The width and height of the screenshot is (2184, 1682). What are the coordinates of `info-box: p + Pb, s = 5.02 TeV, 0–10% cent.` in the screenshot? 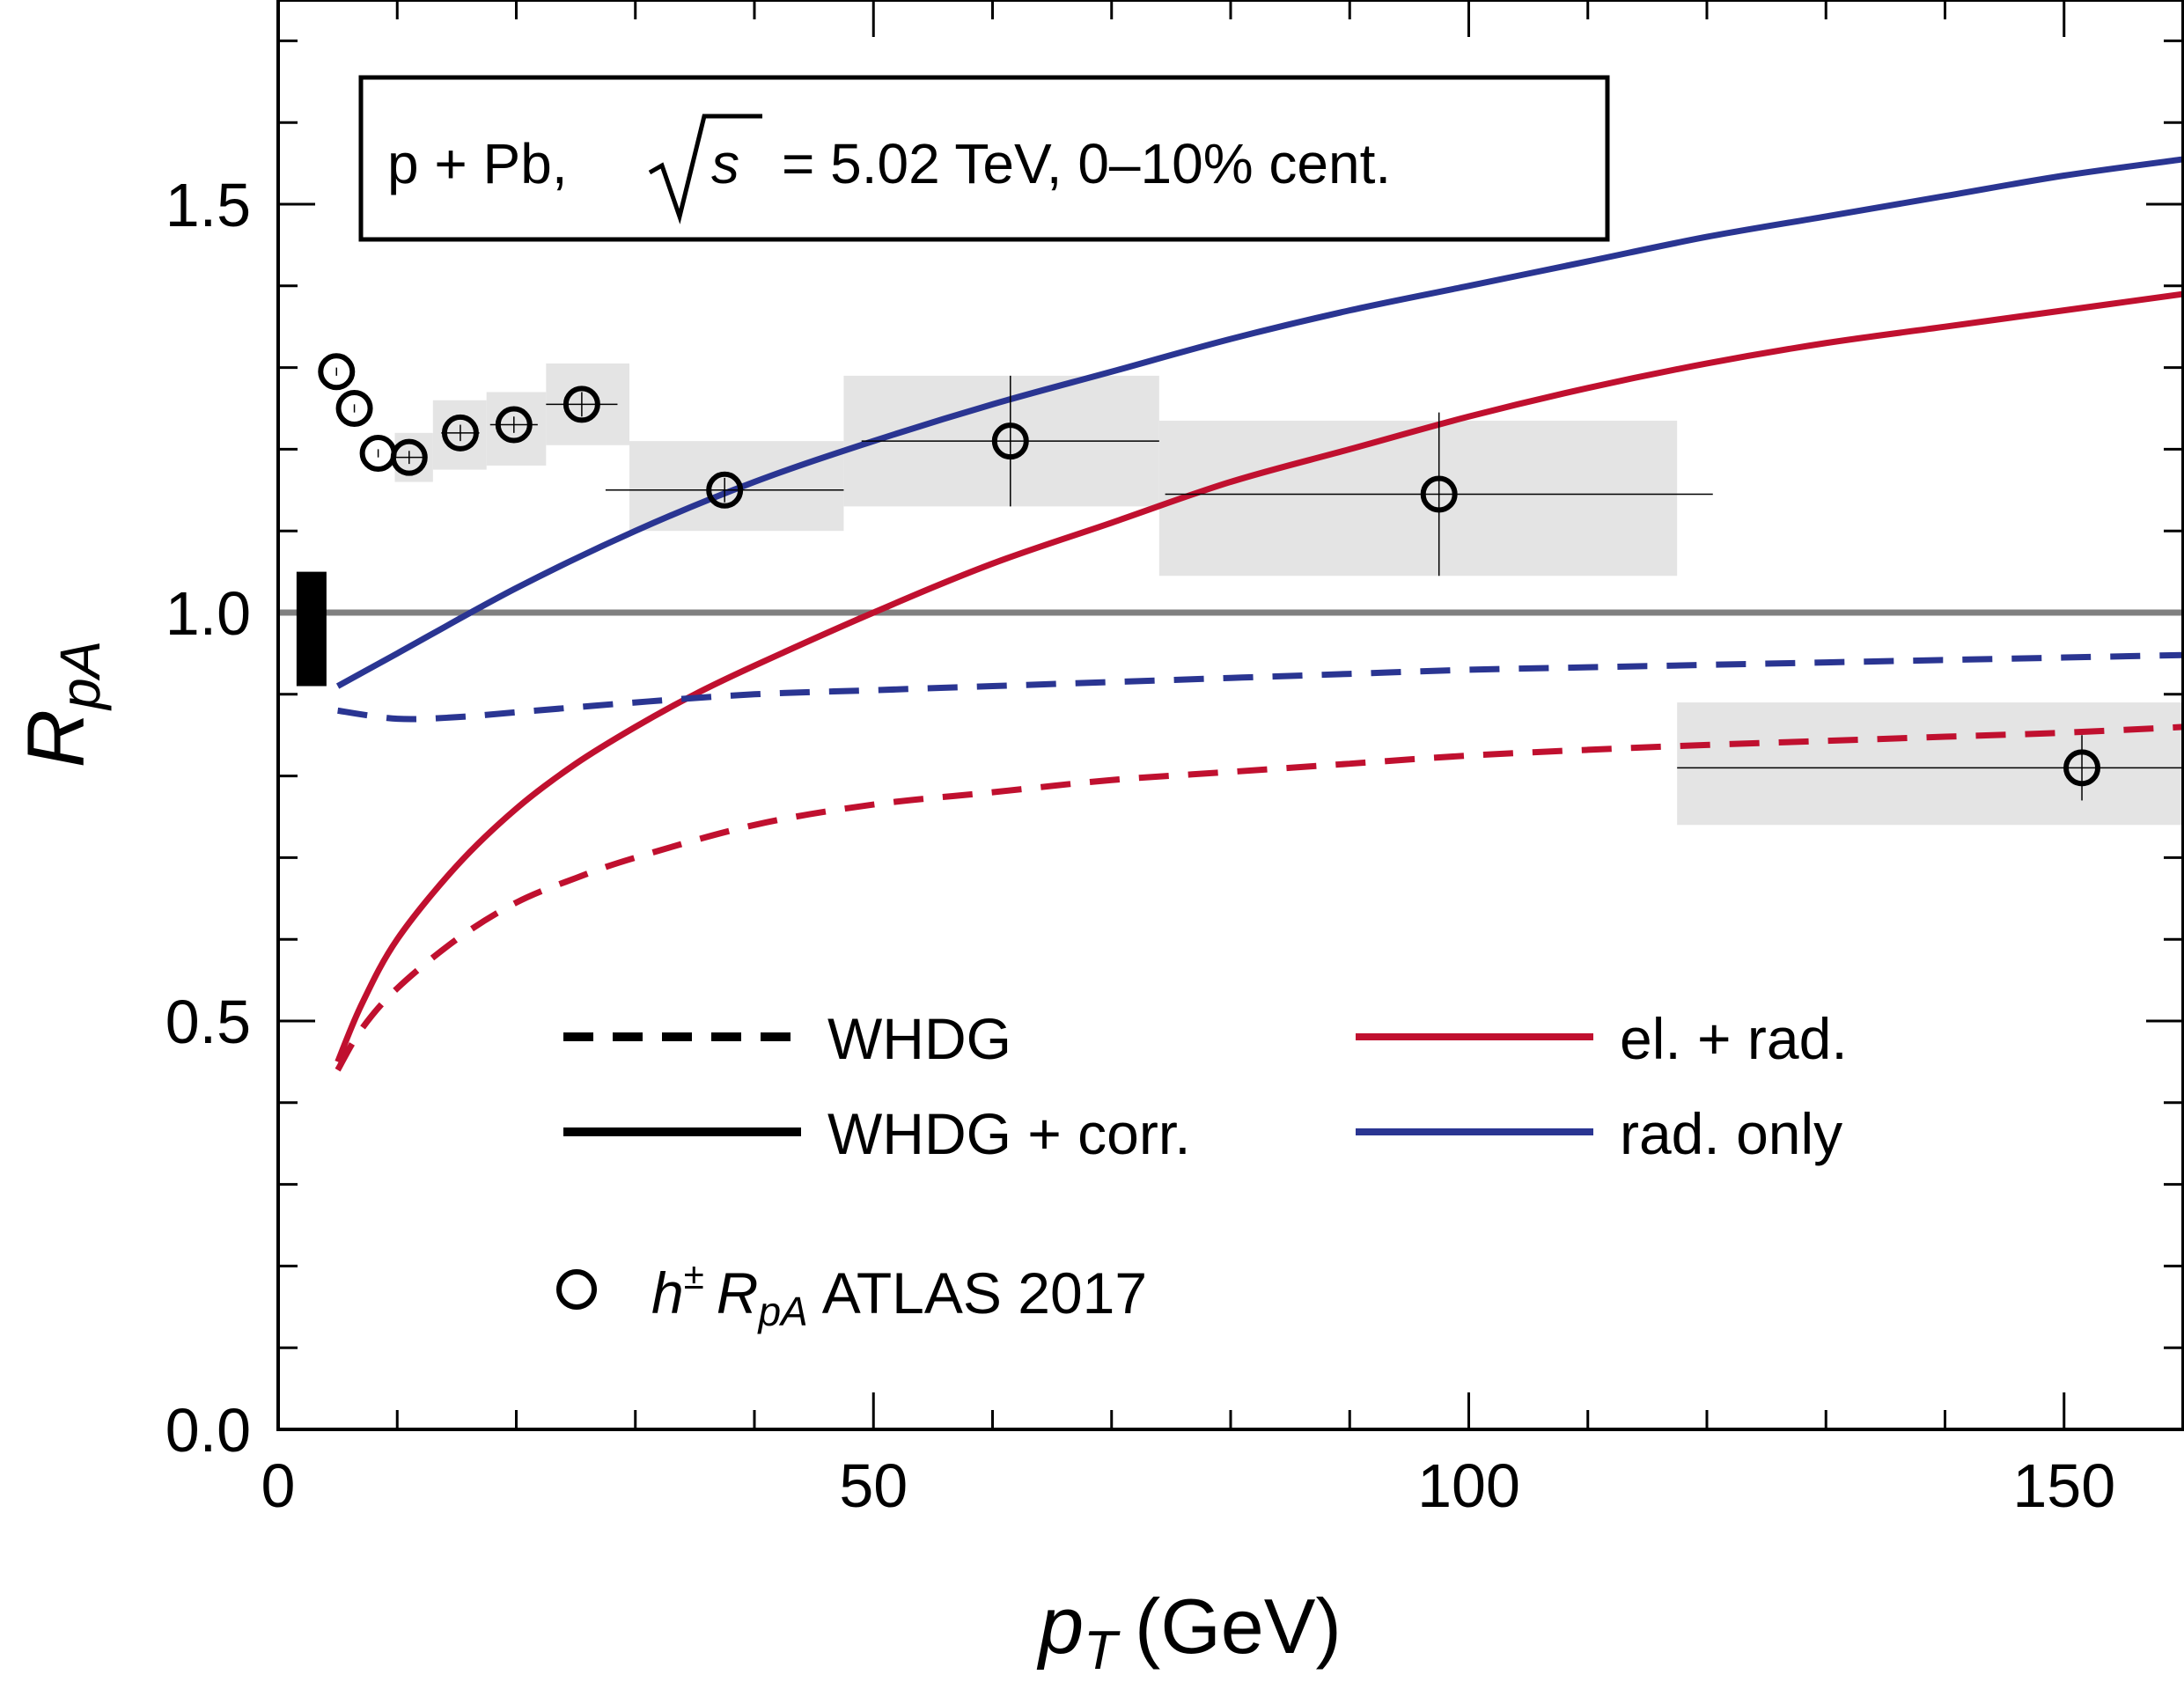 It's located at (984, 158).